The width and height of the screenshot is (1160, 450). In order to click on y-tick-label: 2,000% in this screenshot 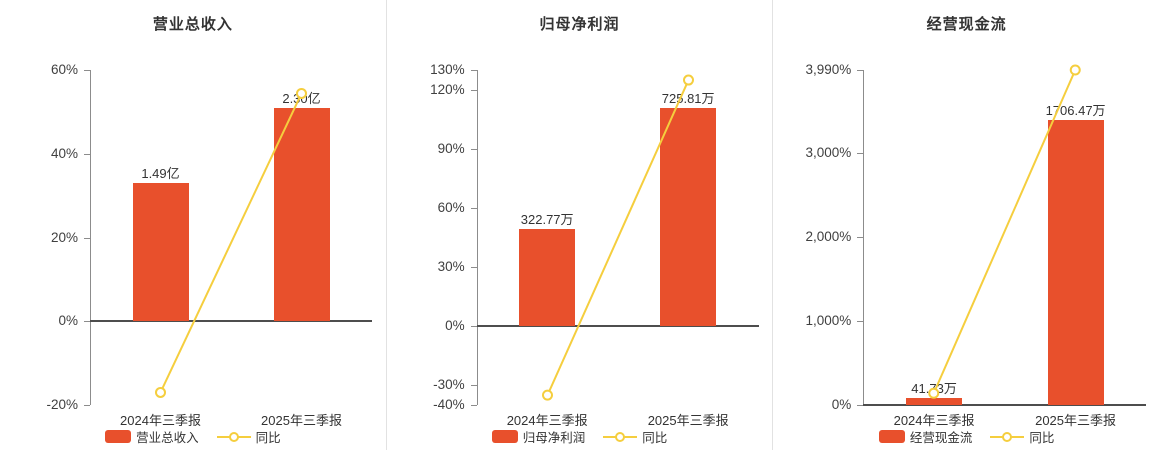, I will do `click(828, 237)`.